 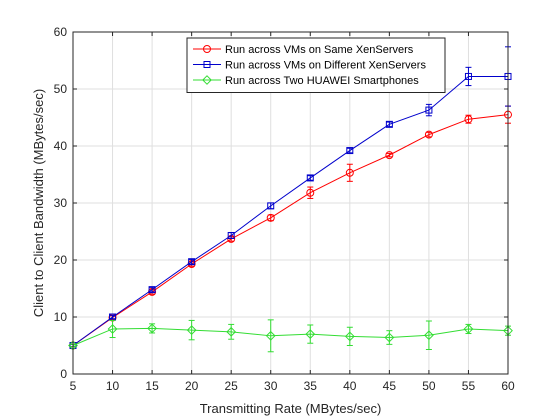 What do you see at coordinates (73, 386) in the screenshot?
I see `x-tick-label: 5` at bounding box center [73, 386].